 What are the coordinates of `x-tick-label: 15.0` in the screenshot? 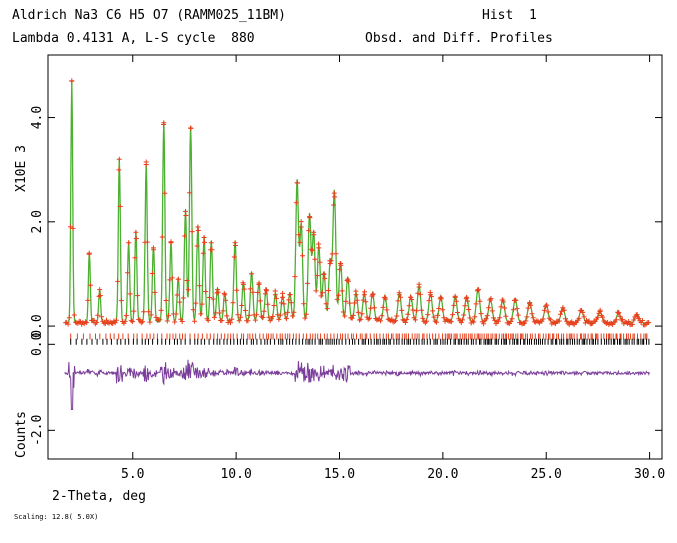 It's located at (339, 474).